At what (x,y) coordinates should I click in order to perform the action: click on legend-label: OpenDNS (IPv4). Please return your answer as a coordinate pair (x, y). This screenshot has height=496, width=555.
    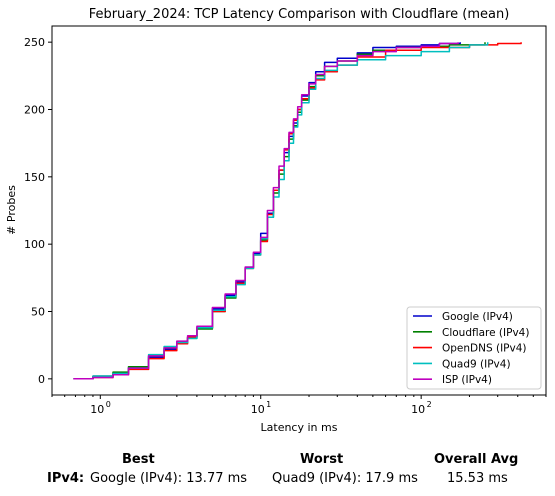
    Looking at the image, I should click on (484, 349).